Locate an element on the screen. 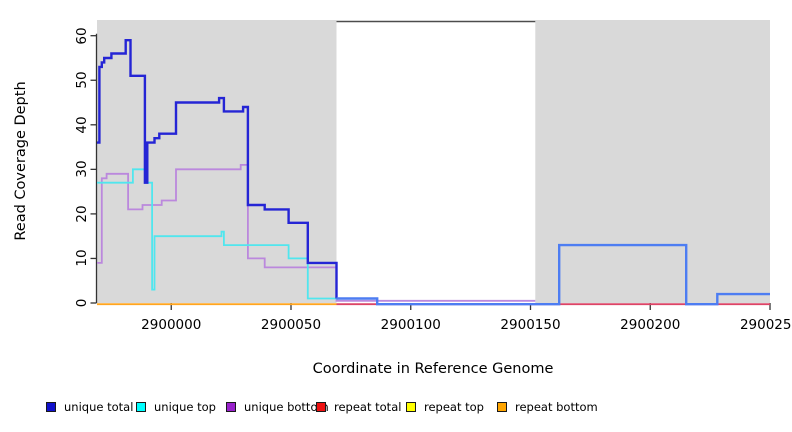  legend-item-repeat-top: repeat top is located at coordinates (445, 407).